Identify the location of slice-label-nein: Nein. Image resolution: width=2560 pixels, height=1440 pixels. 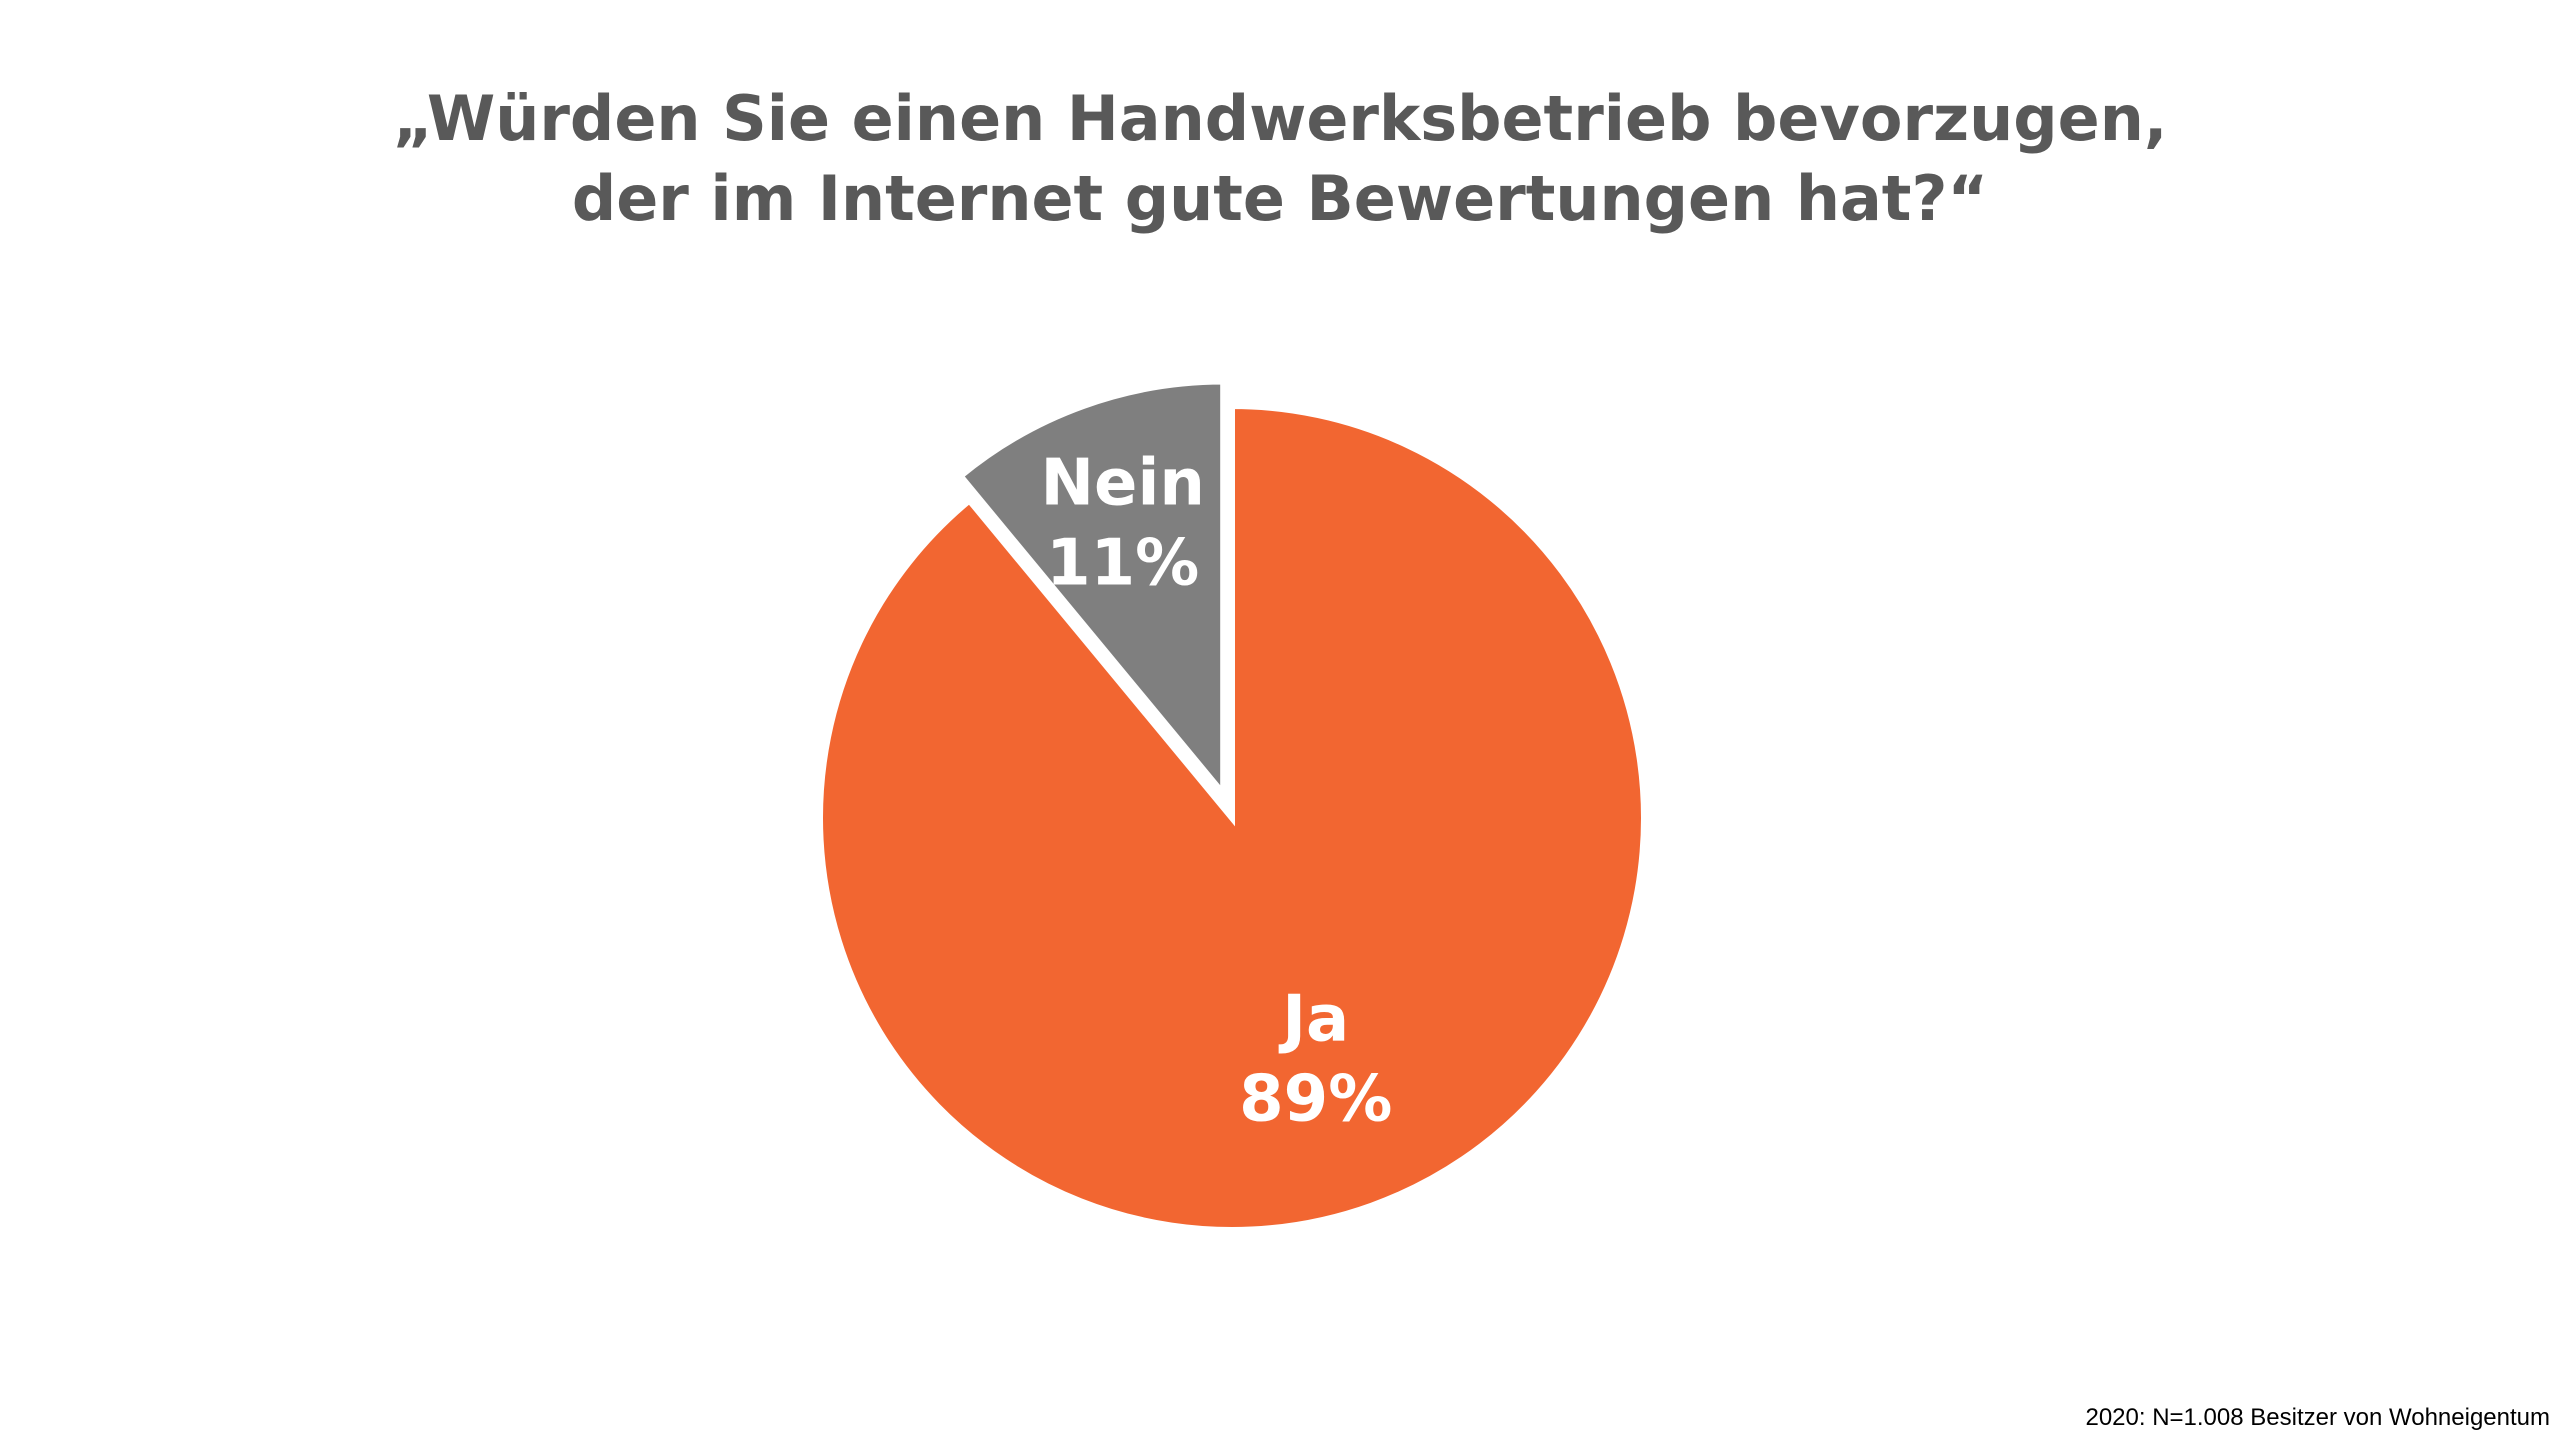
(1122, 483).